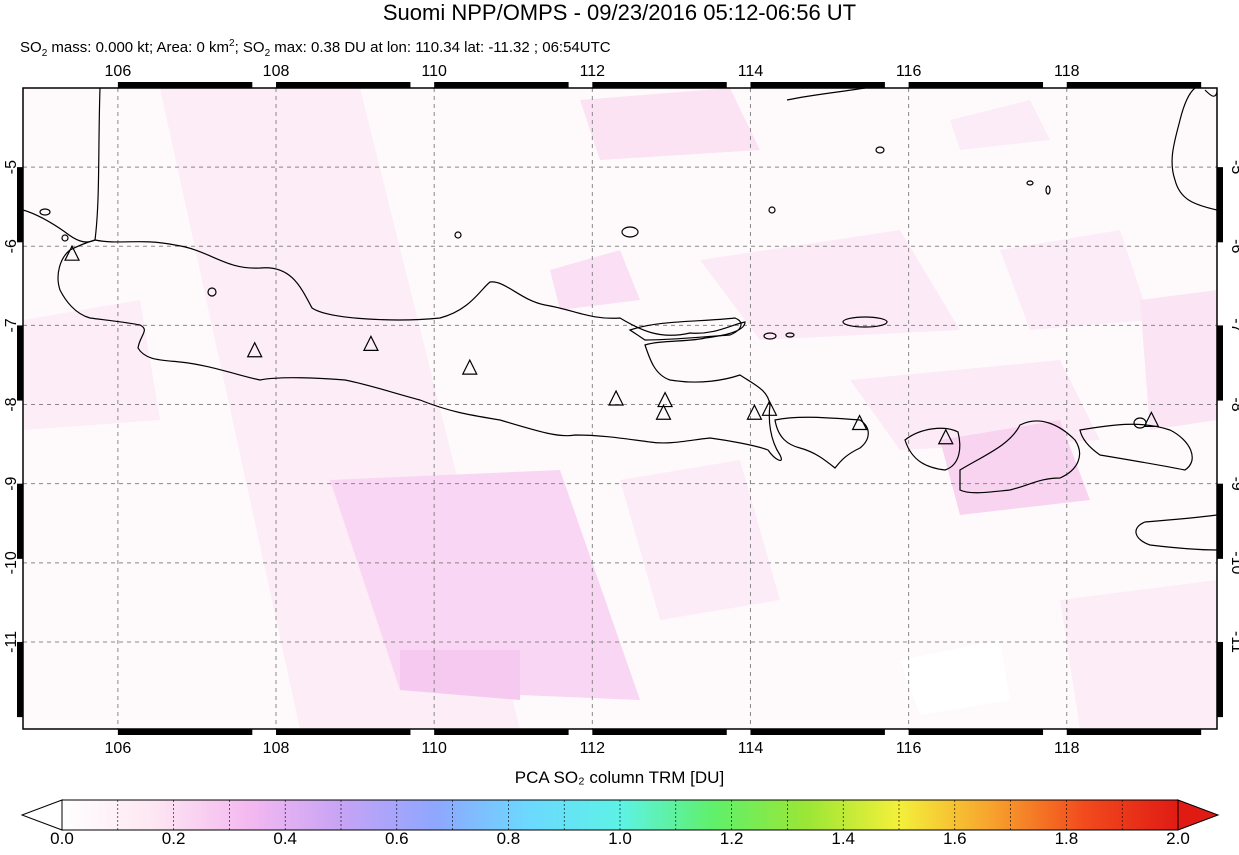 This screenshot has height=855, width=1239. I want to click on lat-label-right: -11, so click(1233, 642).